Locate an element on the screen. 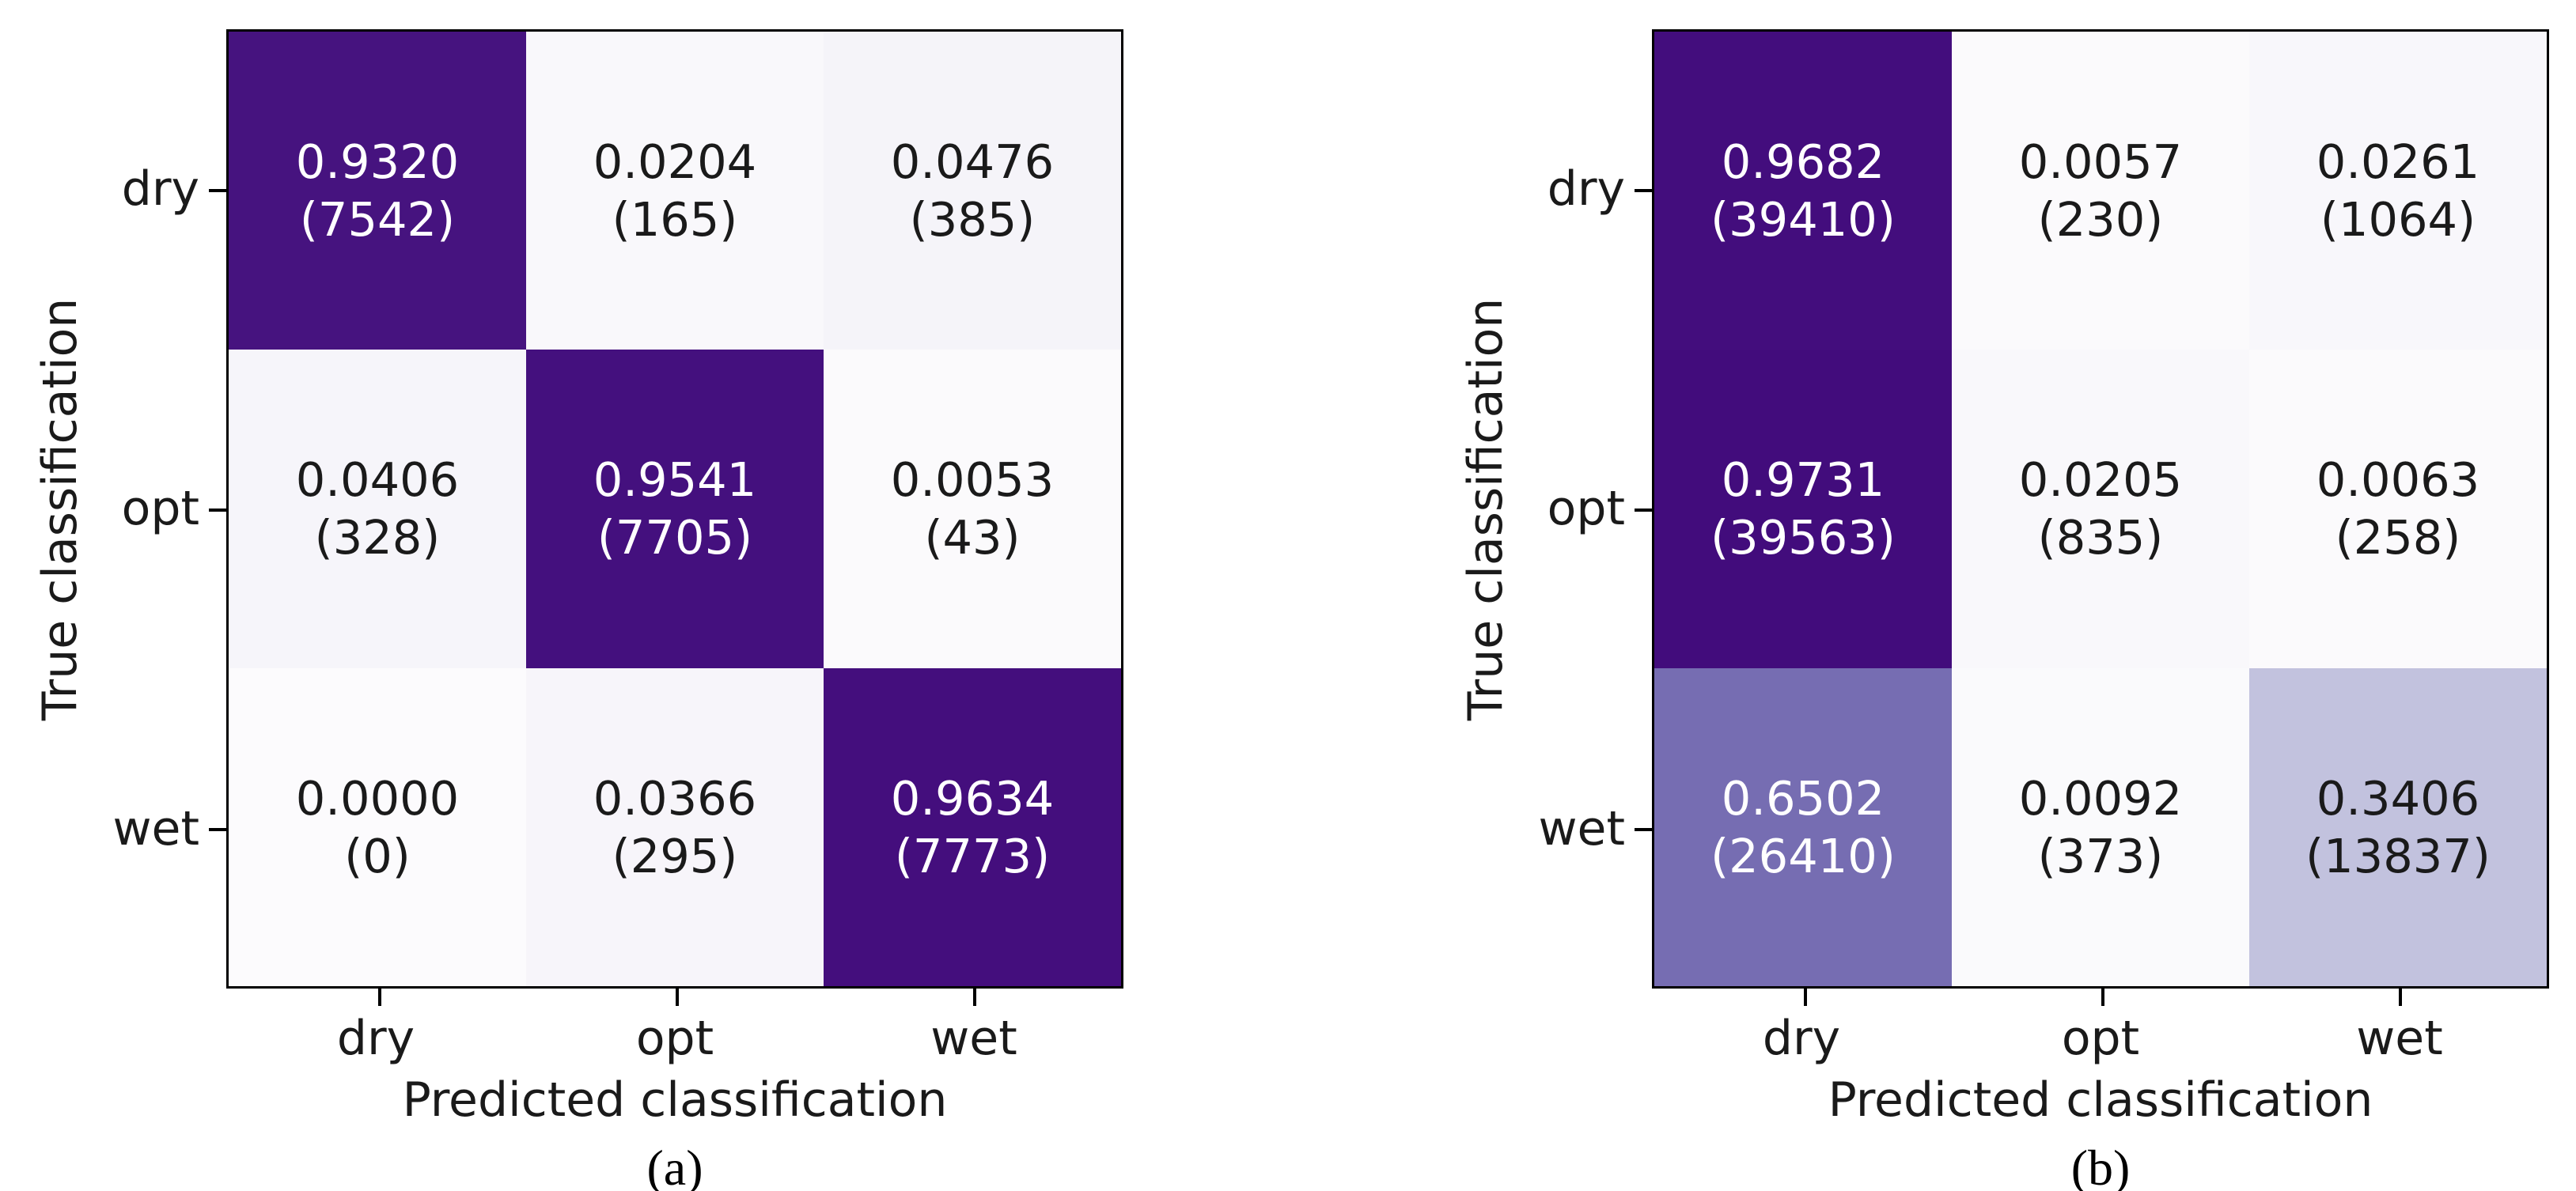 This screenshot has width=2576, height=1191. matrix-cell: 0.9634 (7773) is located at coordinates (973, 826).